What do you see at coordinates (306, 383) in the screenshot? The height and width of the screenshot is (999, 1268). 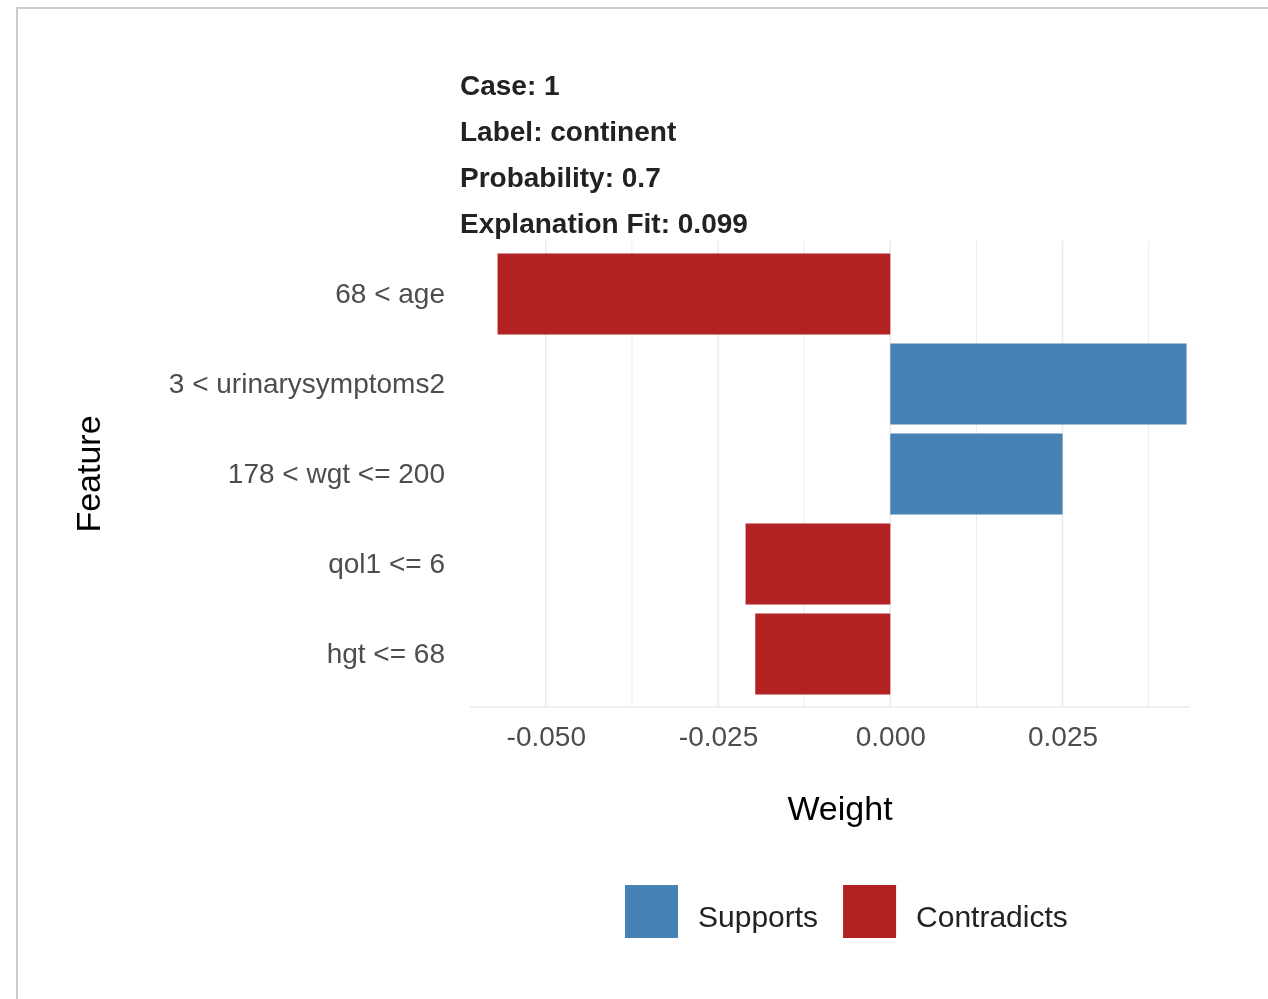 I see `y-tick-label: 3 < urinarysymptoms2` at bounding box center [306, 383].